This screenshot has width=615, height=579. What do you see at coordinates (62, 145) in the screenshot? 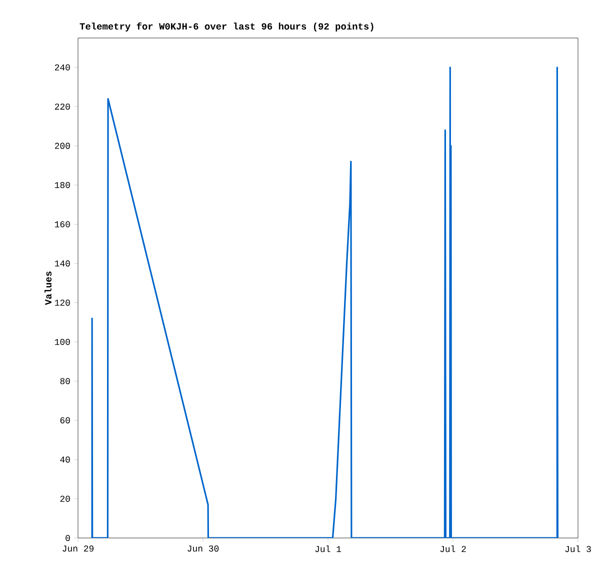
I see `y-tick-label: 200` at bounding box center [62, 145].